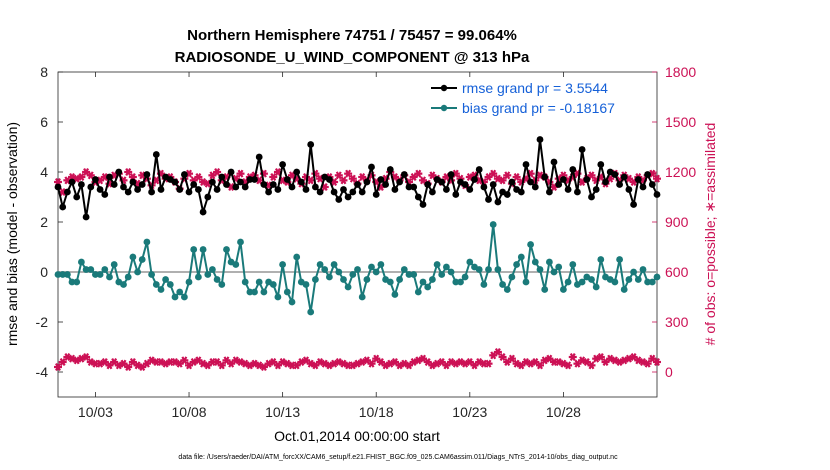 The image size is (830, 470). Describe the element at coordinates (535, 88) in the screenshot. I see `legend-rmse-label: rmse grand pr = 3.5544` at that location.